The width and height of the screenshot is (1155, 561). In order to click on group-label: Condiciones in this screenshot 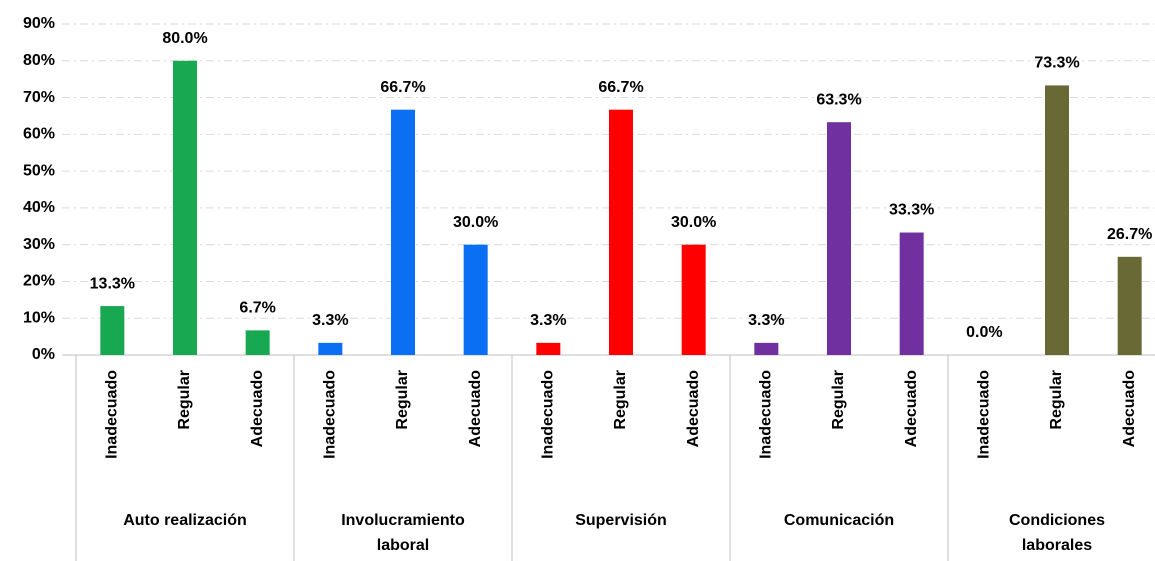, I will do `click(1057, 520)`.